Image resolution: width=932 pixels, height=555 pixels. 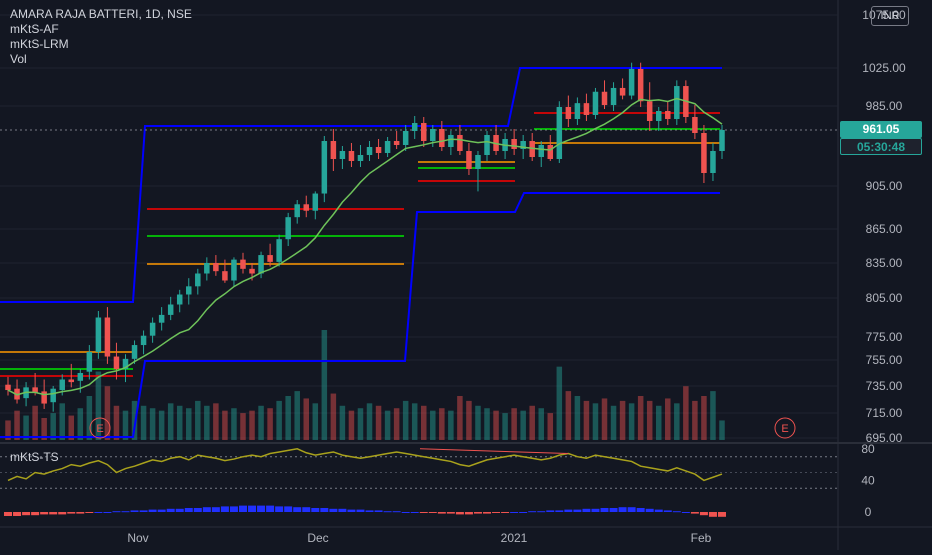 I want to click on y-tick-label: 715.00, so click(x=884, y=413).